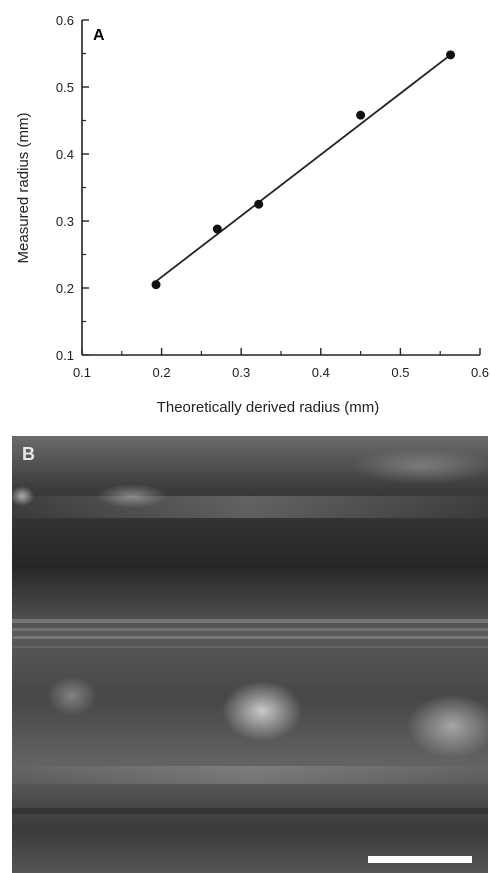 This screenshot has height=873, width=490. What do you see at coordinates (65, 355) in the screenshot?
I see `y-tick-label: 0.1` at bounding box center [65, 355].